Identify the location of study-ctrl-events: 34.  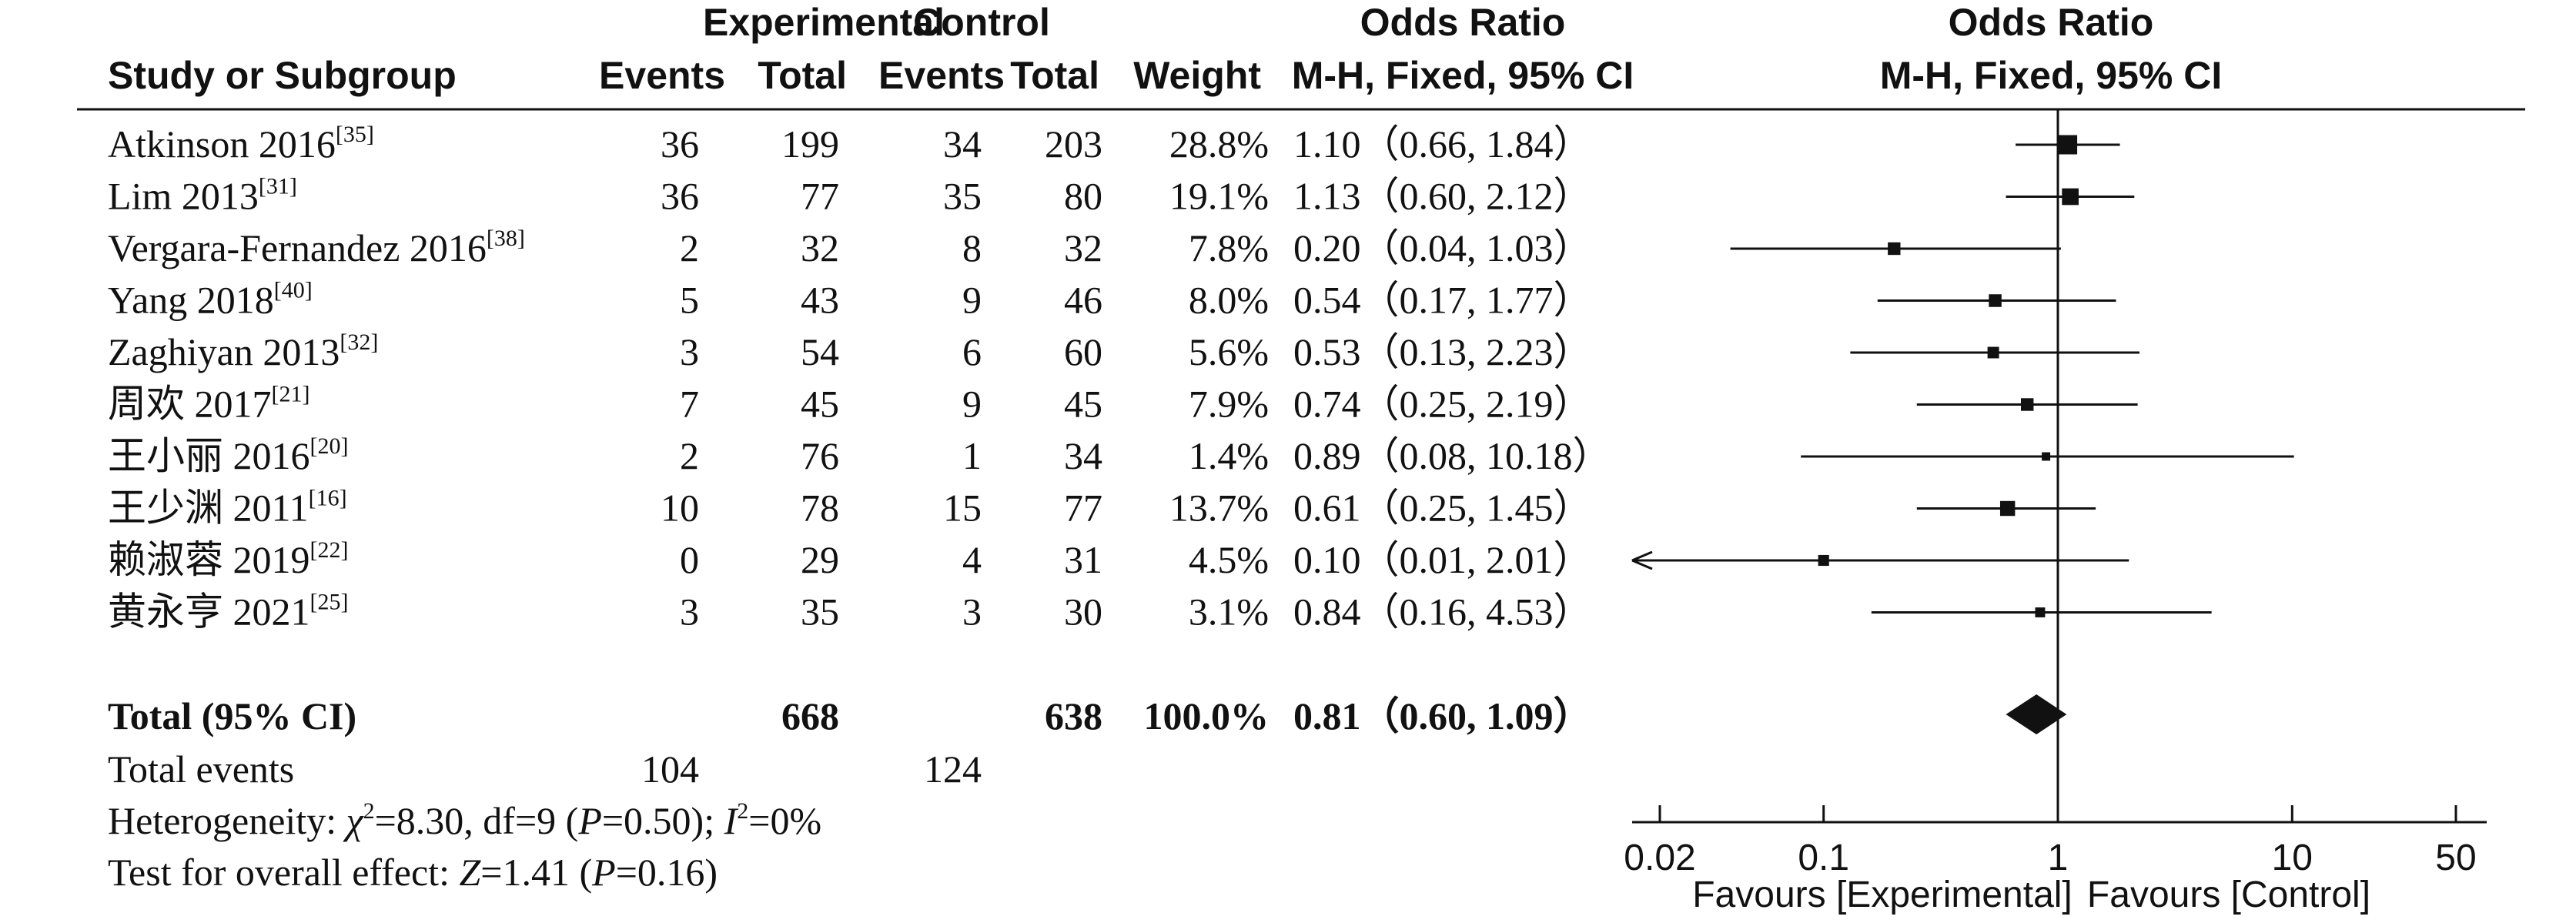
(963, 144).